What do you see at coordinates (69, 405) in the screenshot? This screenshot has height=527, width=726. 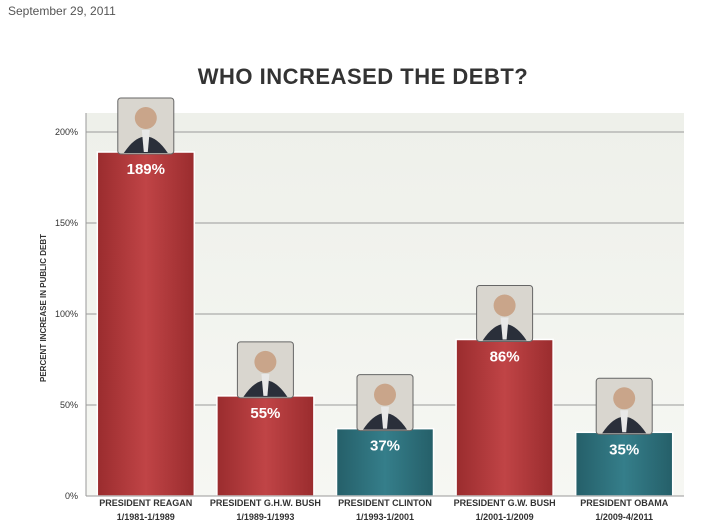 I see `y-tick-label: 50%` at bounding box center [69, 405].